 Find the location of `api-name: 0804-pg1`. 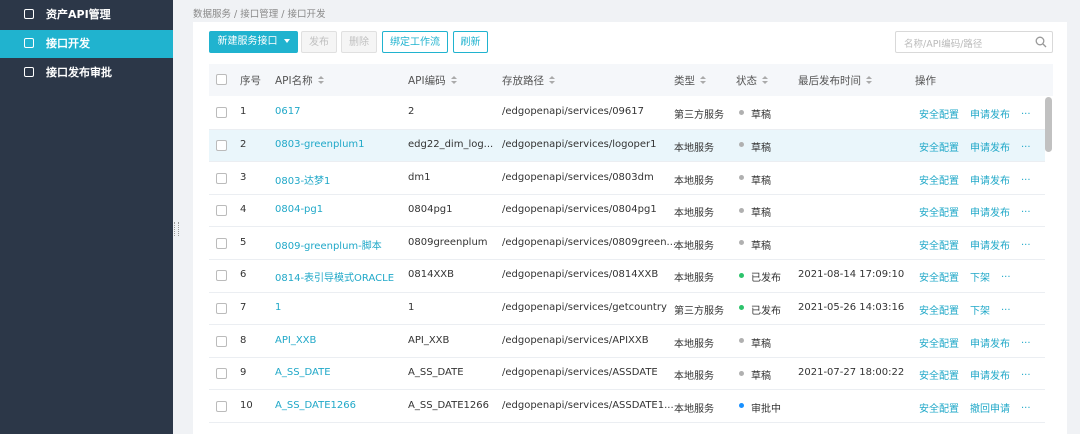

api-name: 0804-pg1 is located at coordinates (299, 210).